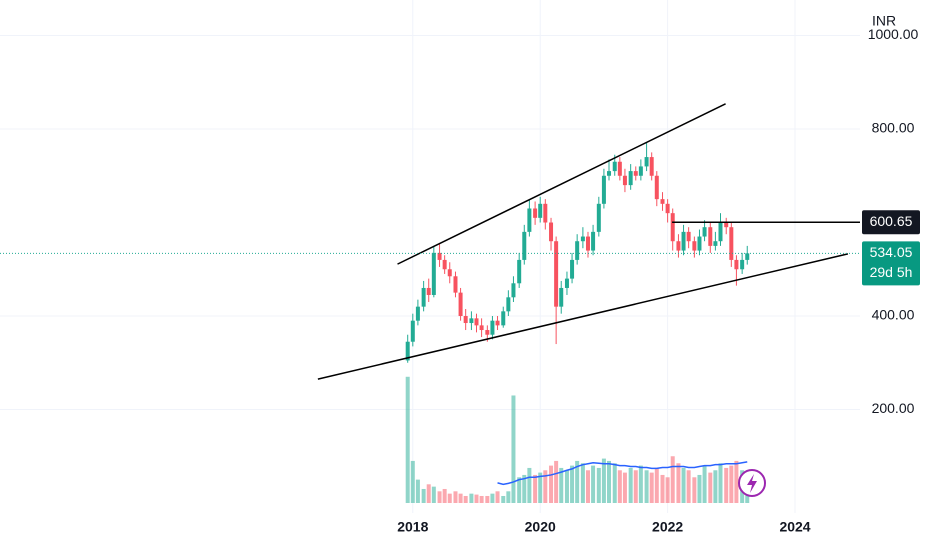 The height and width of the screenshot is (550, 932). I want to click on x-tick-label: 2020, so click(540, 527).